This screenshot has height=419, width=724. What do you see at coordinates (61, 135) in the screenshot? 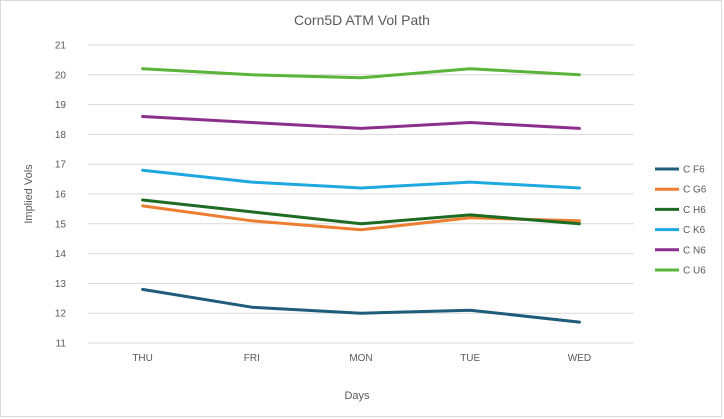
I see `y-tick-label: 18` at bounding box center [61, 135].